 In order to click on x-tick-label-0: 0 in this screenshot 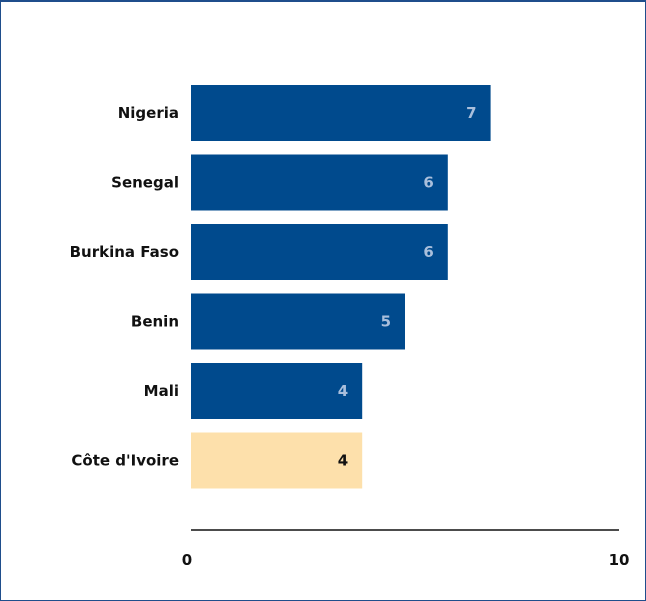, I will do `click(187, 560)`.